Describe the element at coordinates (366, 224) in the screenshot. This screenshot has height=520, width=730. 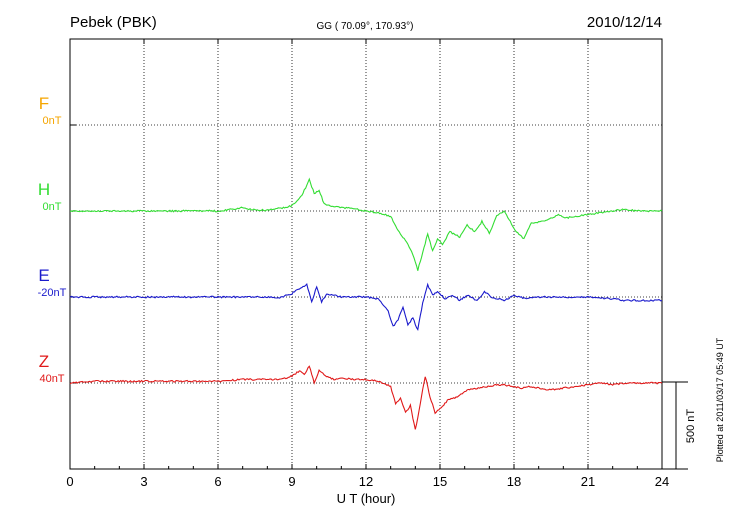
I see `series-line-H` at that location.